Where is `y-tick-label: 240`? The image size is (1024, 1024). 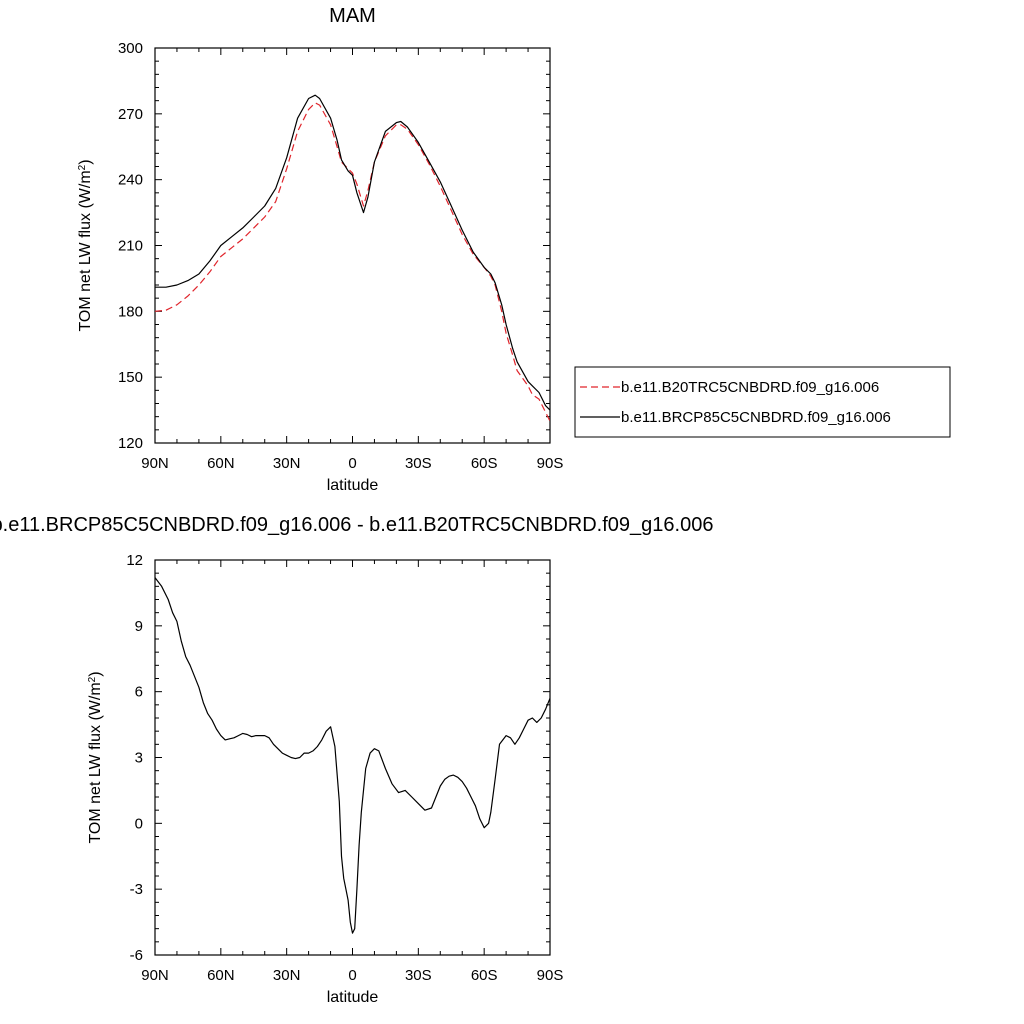 y-tick-label: 240 is located at coordinates (130, 180).